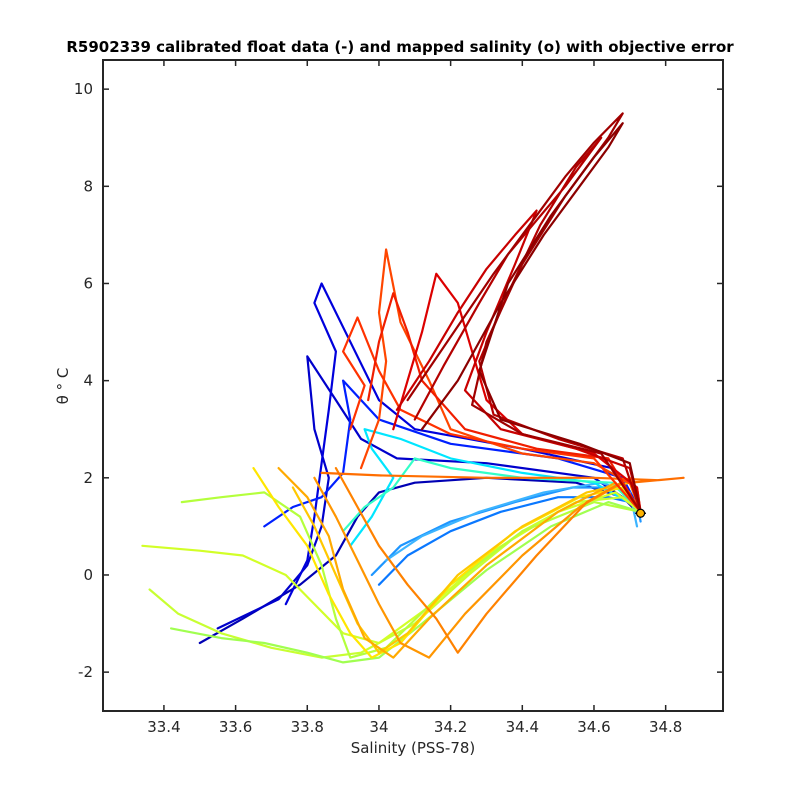 Image resolution: width=800 pixels, height=800 pixels. What do you see at coordinates (413, 748) in the screenshot?
I see `x-axis-title: Salinity (PSS-78)` at bounding box center [413, 748].